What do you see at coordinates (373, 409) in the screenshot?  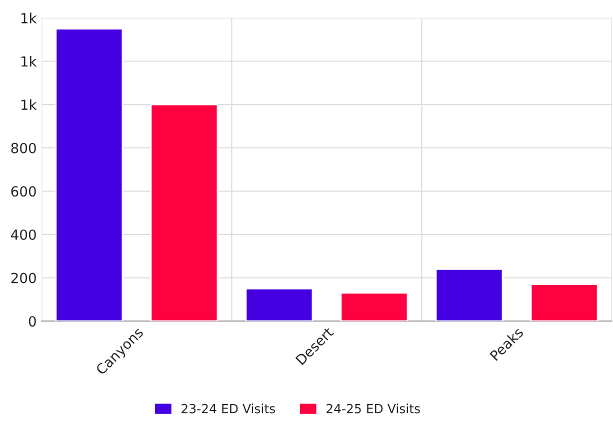 I see `legend-label: 24-25 ED Visits` at bounding box center [373, 409].